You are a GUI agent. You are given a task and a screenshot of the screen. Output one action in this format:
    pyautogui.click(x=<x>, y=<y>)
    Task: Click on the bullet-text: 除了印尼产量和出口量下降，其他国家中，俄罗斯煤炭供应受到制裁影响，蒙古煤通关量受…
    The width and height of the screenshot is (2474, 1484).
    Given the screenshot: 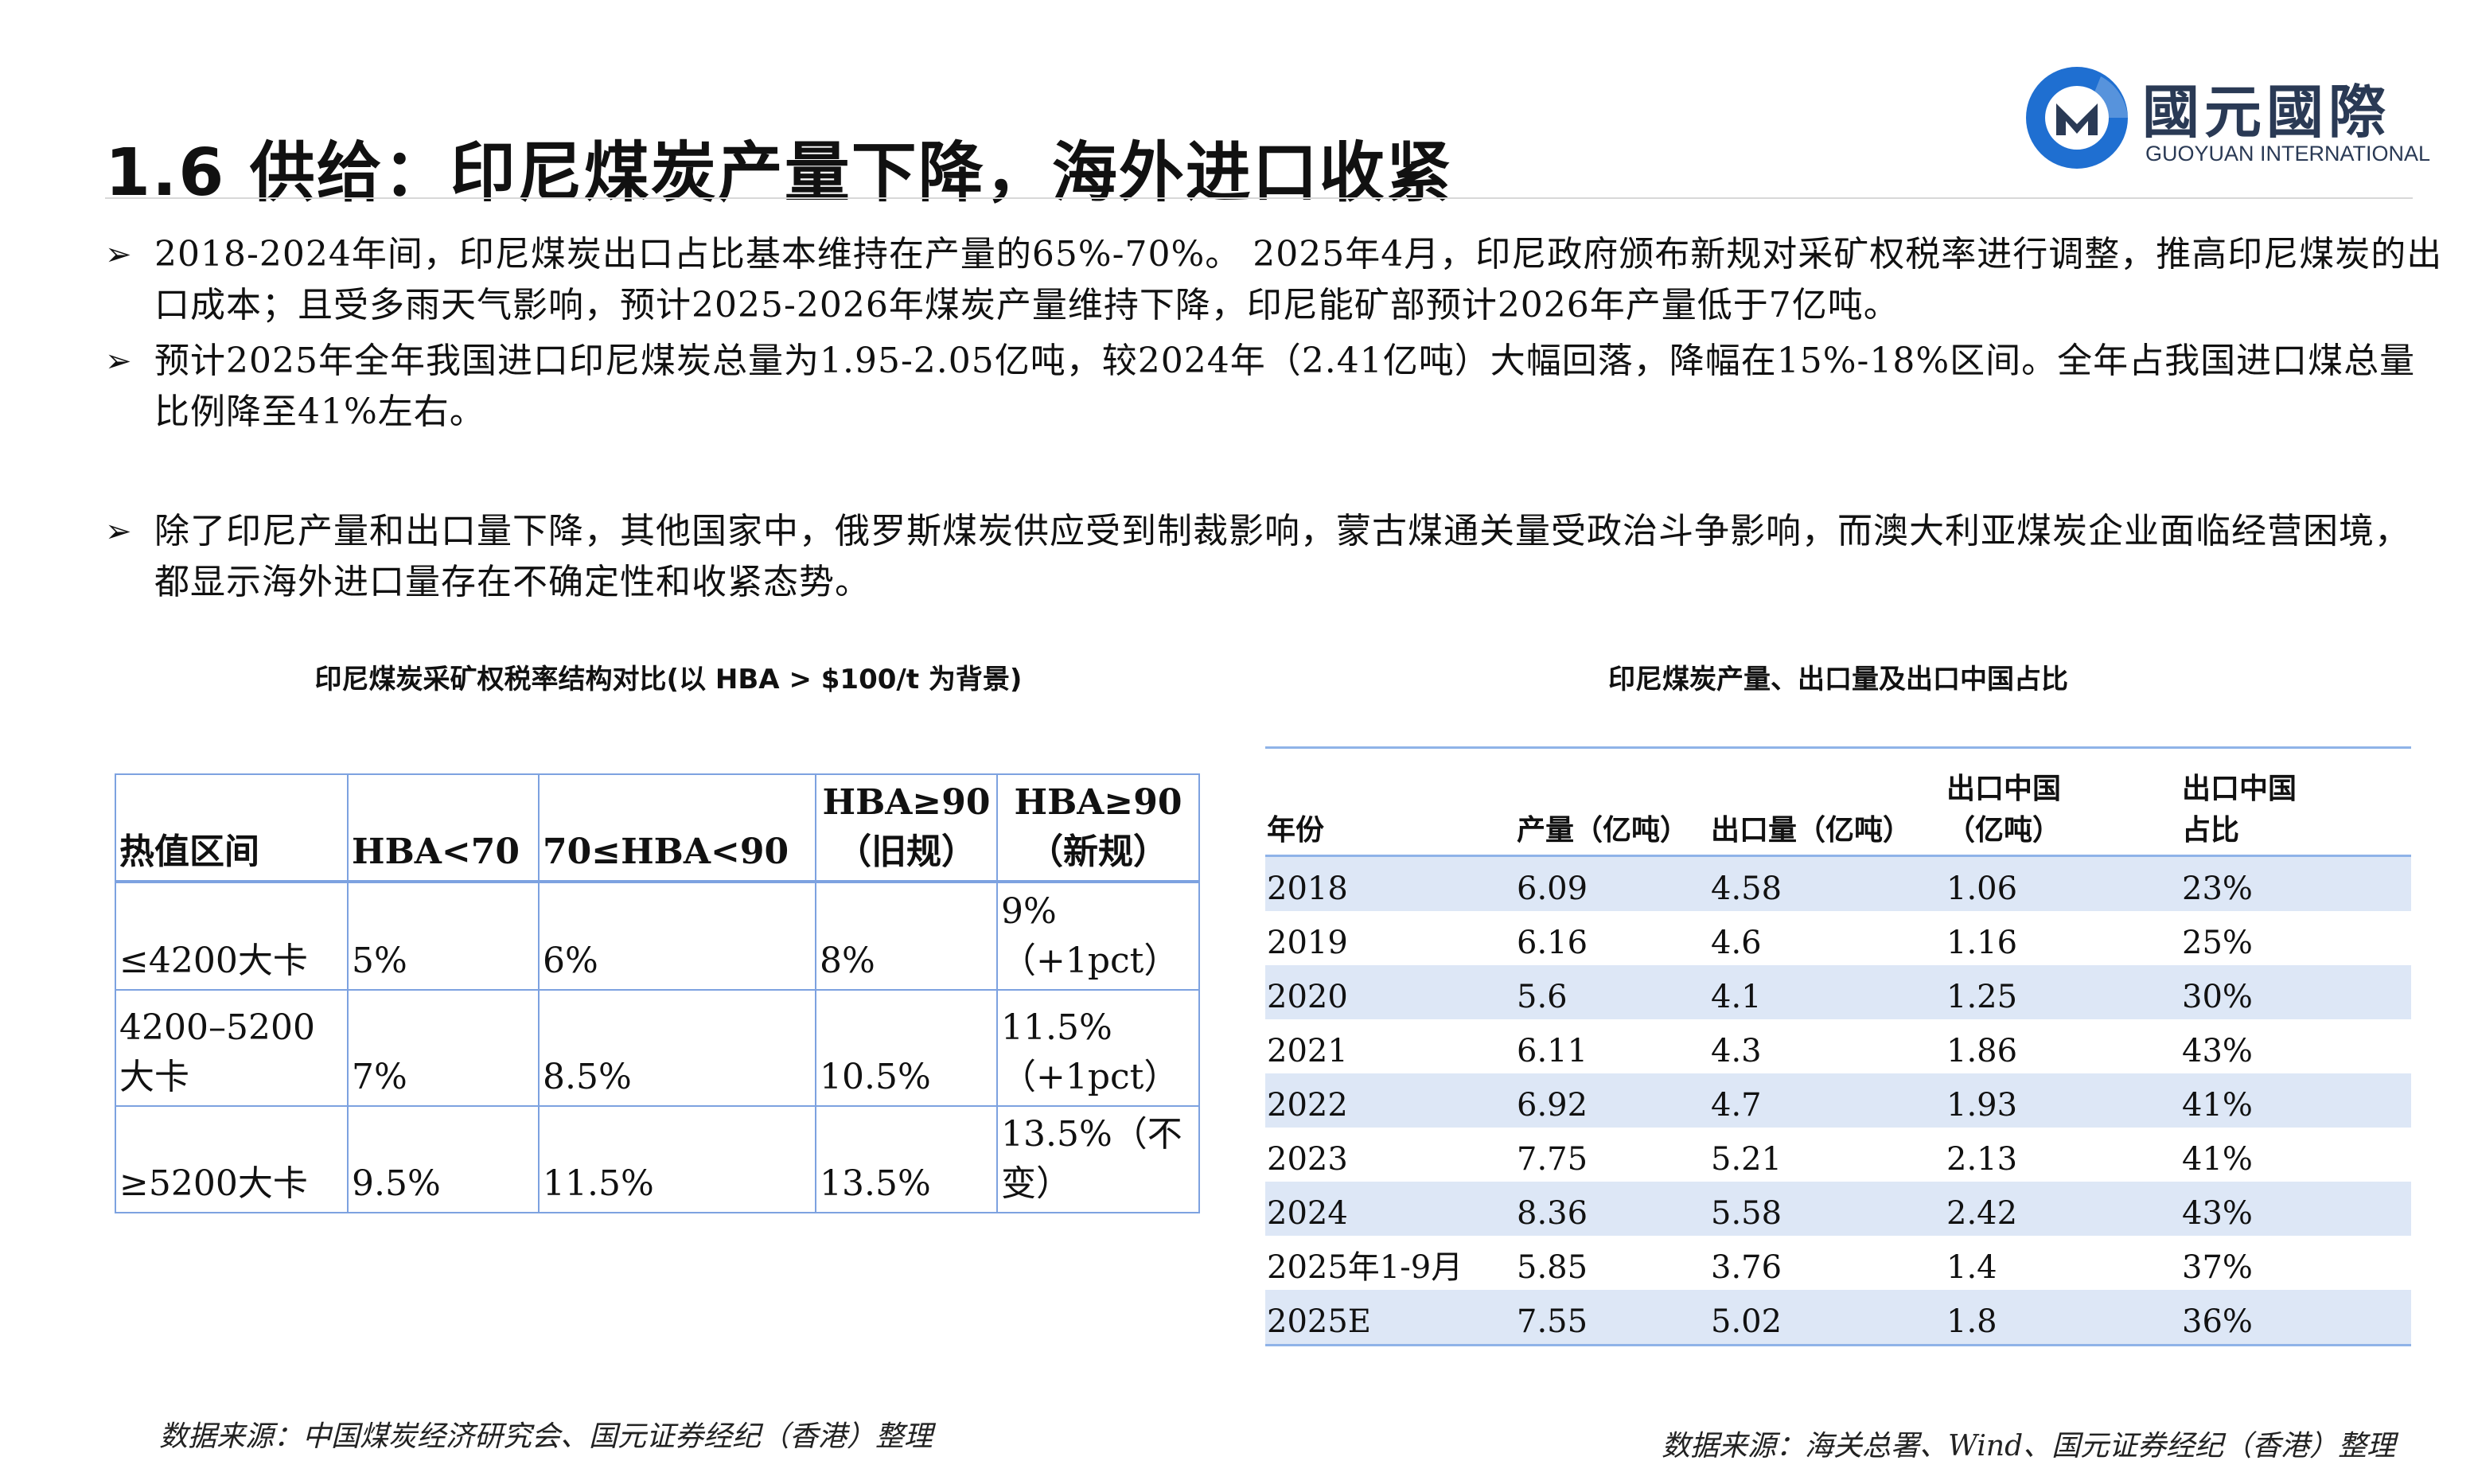 What is the action you would take?
    pyautogui.click(x=1282, y=556)
    